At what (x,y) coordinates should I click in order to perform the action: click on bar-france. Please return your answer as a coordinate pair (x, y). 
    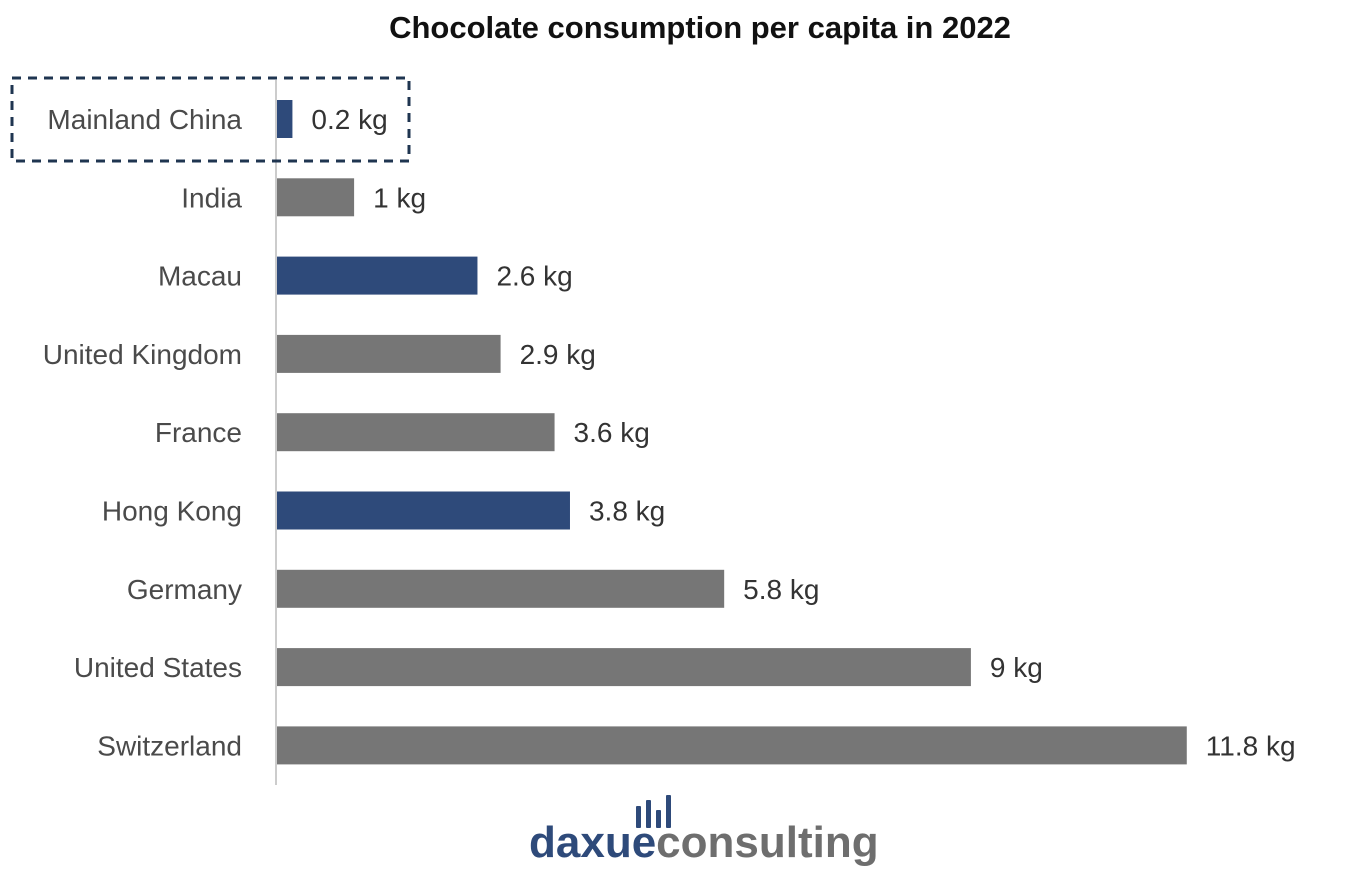
    Looking at the image, I should click on (416, 432).